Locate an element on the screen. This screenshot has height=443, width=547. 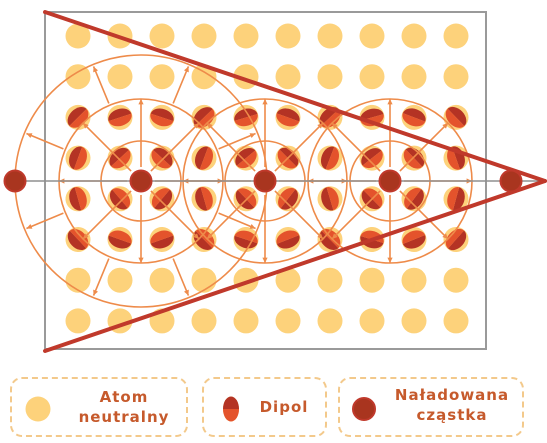
legend-charged-line1: Naładowana is located at coordinates (452, 395).